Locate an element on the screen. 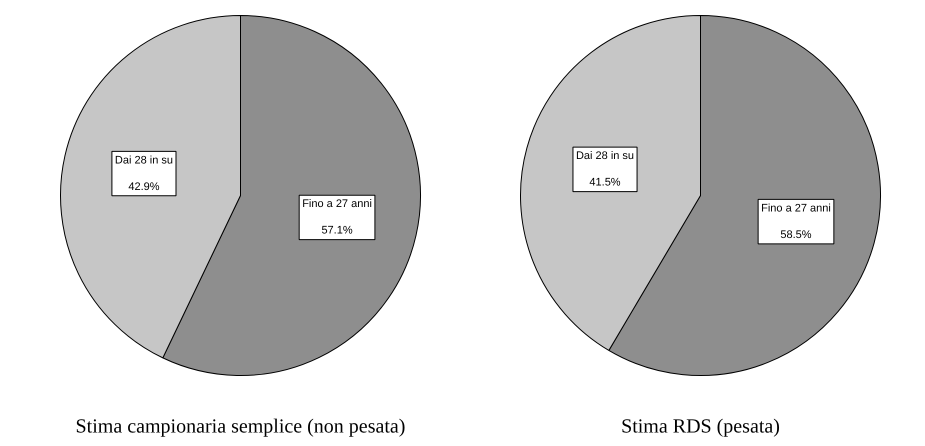 The image size is (925, 446). data-label: 58.5% is located at coordinates (796, 234).